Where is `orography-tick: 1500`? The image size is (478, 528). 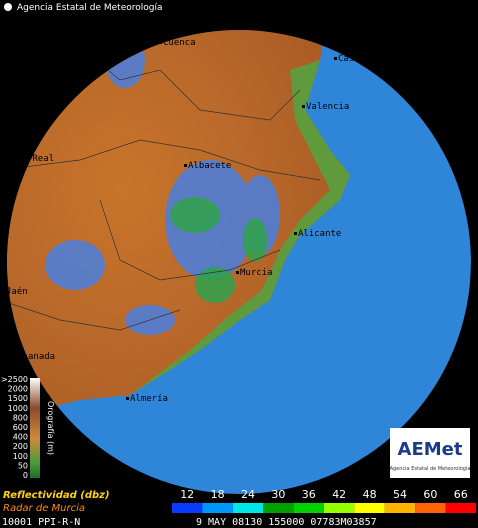
orography-tick: 1500 is located at coordinates (18, 398).